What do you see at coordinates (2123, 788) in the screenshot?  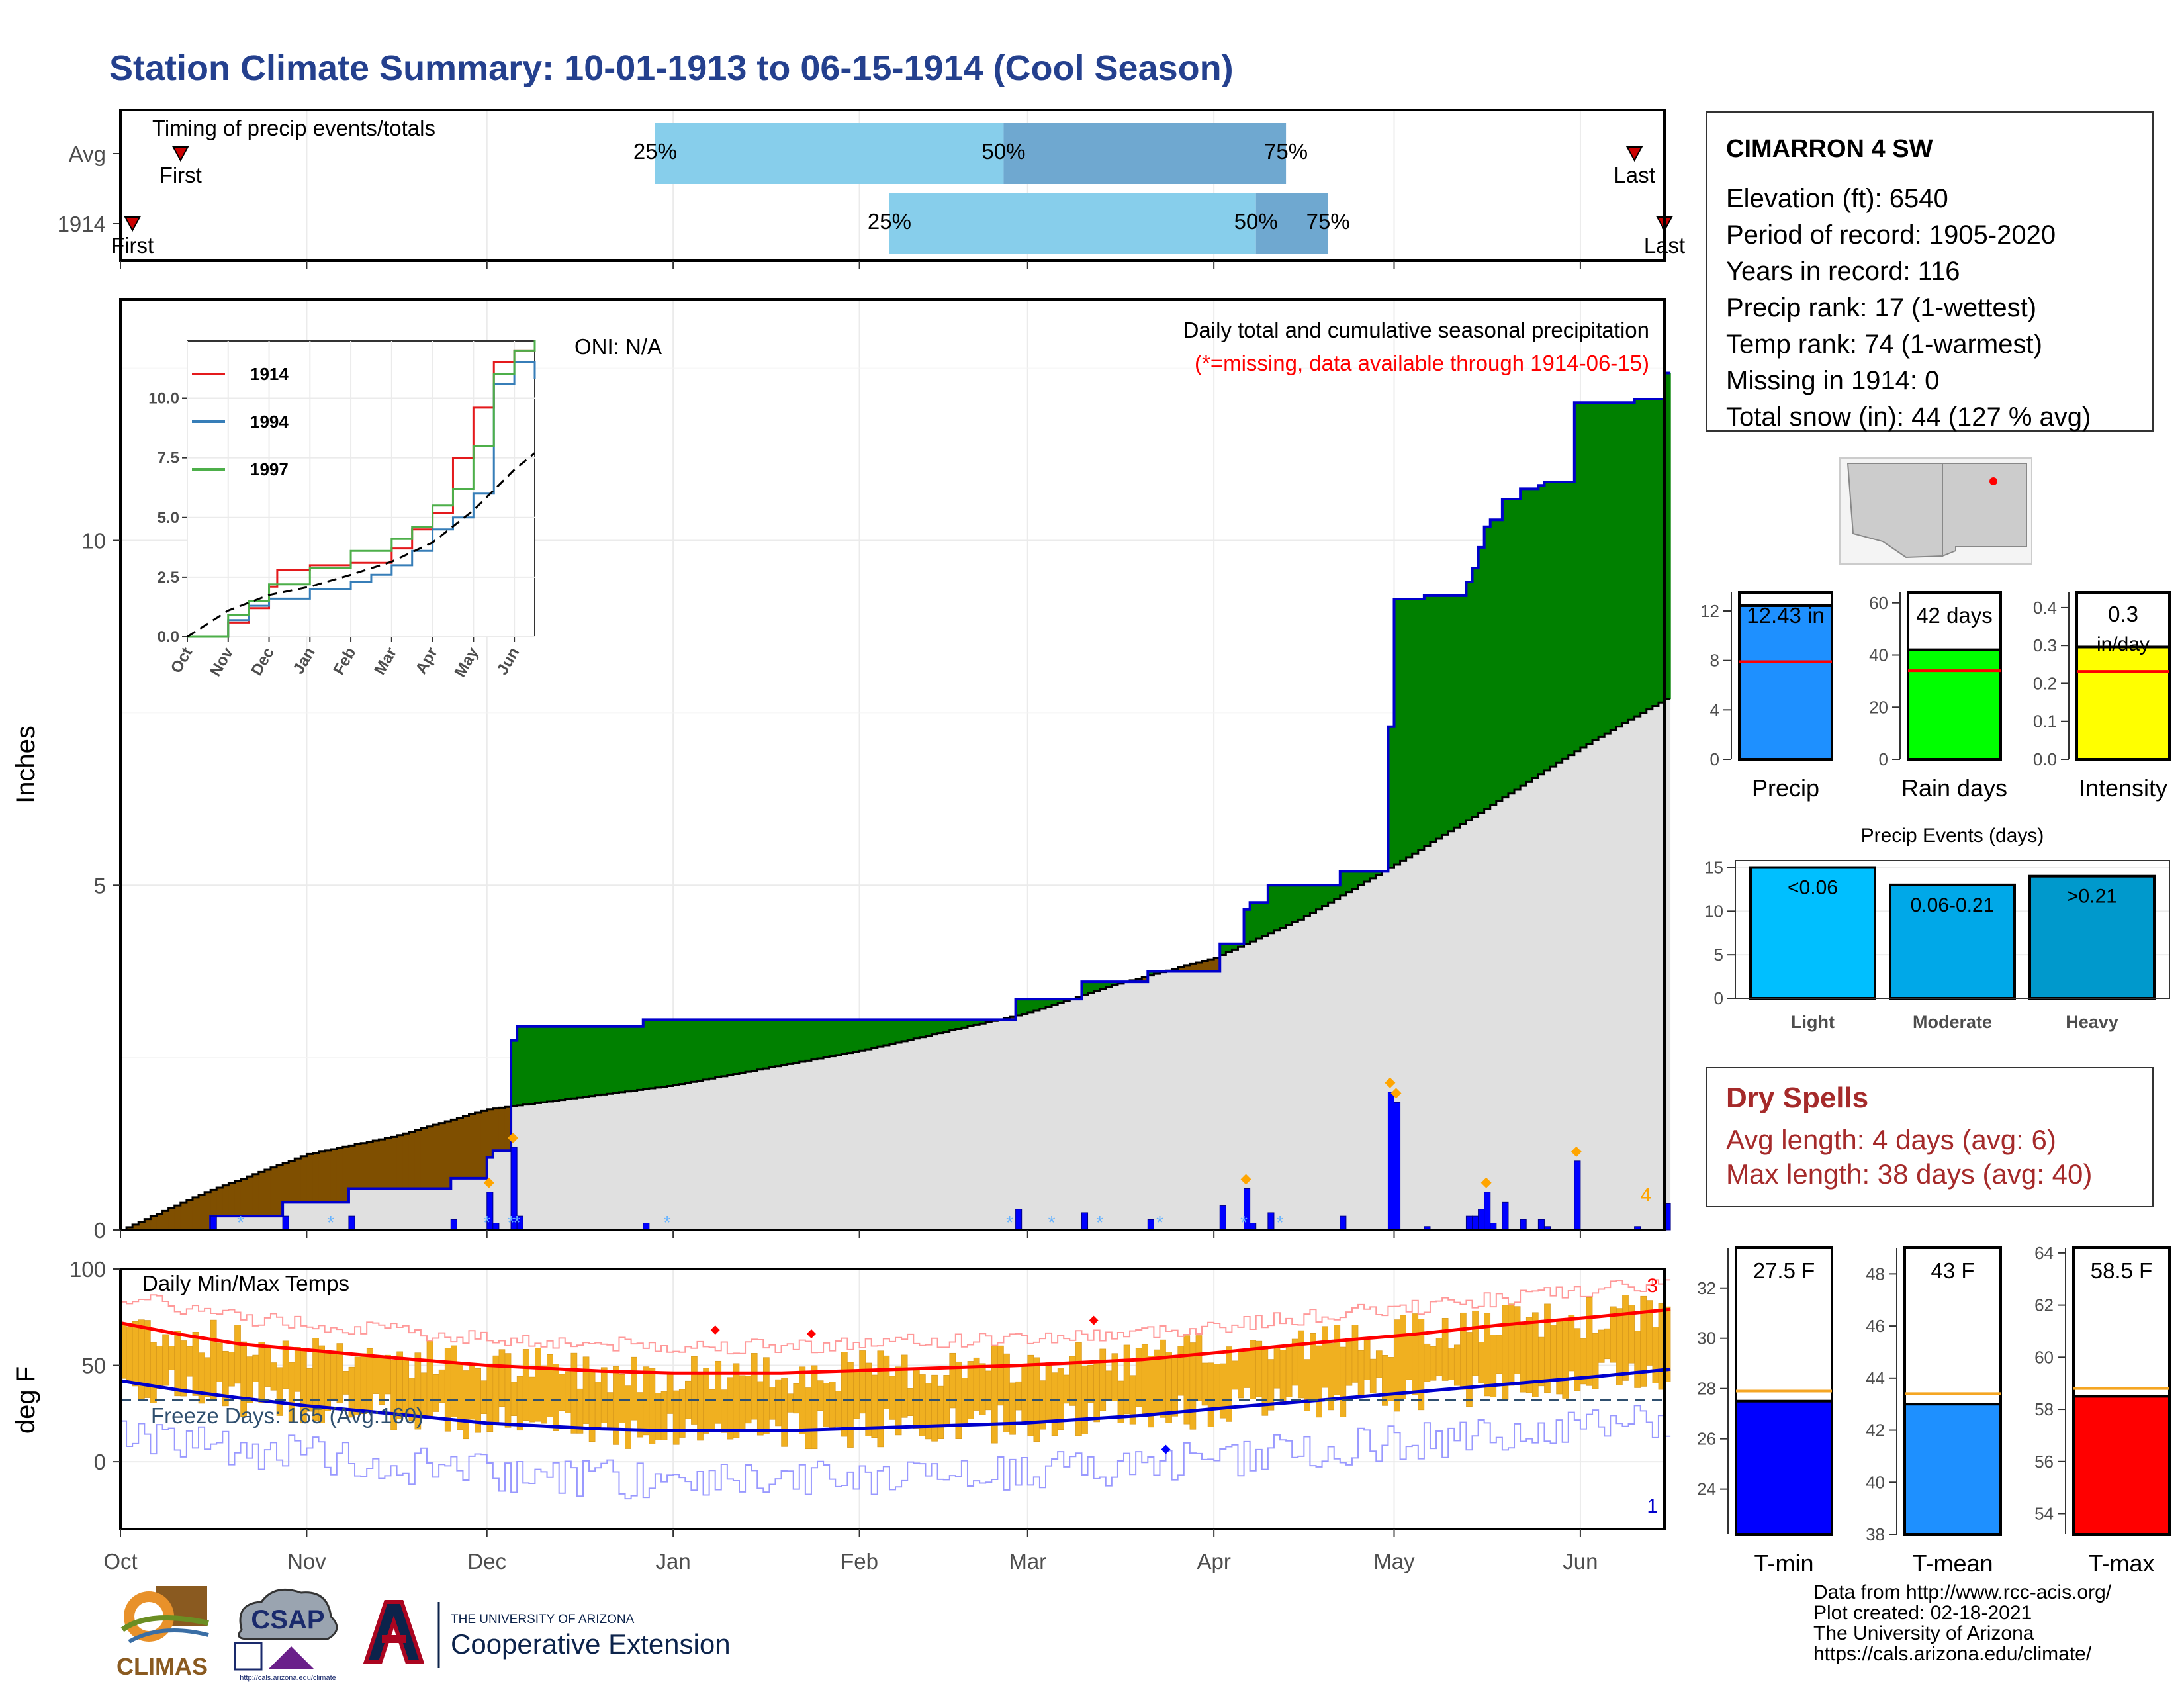 I see `stat-2-label: Intensity` at bounding box center [2123, 788].